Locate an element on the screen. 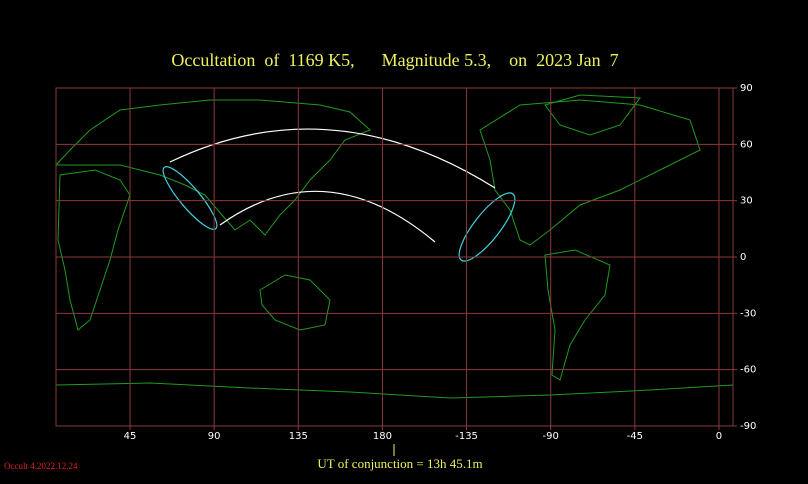 This screenshot has width=808, height=484. greenland is located at coordinates (592, 115).